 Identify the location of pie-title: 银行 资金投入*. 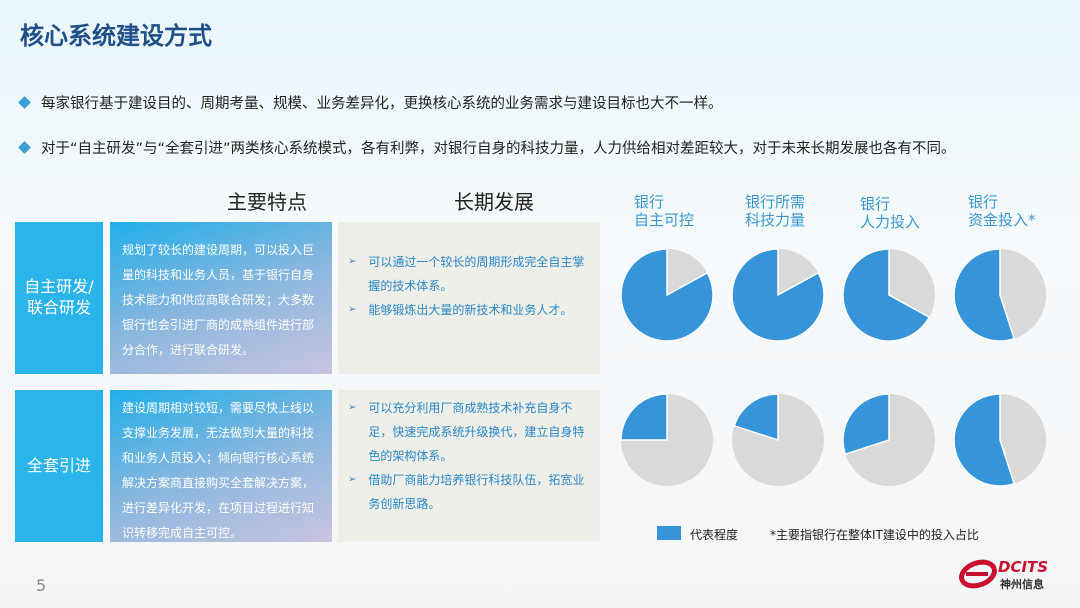
(1002, 211).